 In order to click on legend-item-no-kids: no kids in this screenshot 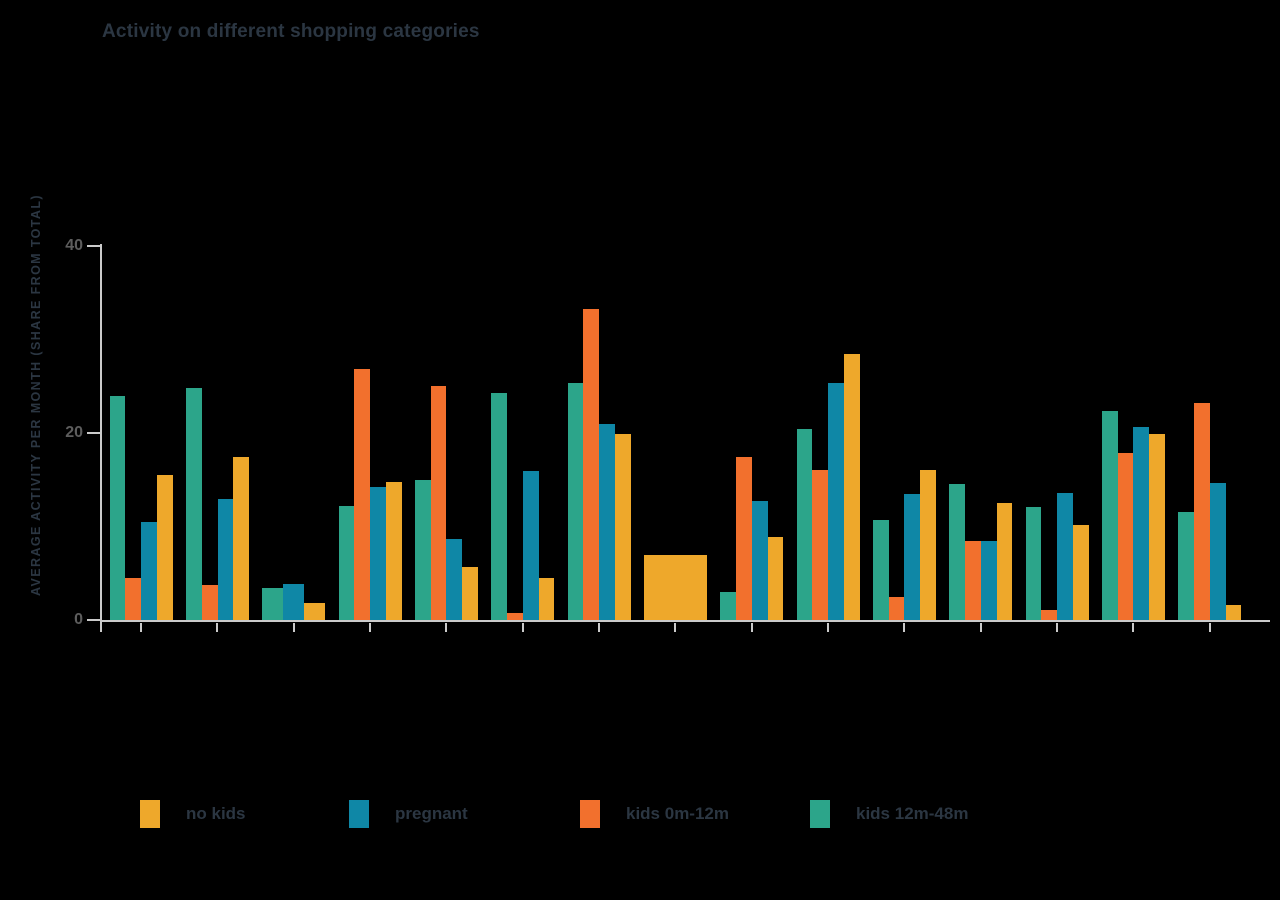, I will do `click(193, 814)`.